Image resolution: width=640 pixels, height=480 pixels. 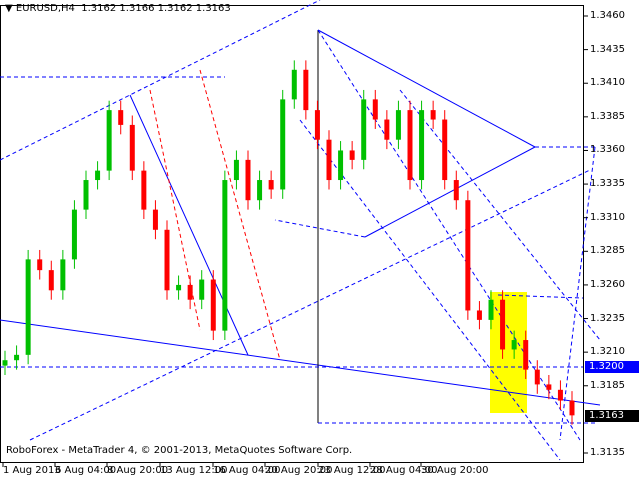 I want to click on y-tick-label: 1.3285, so click(x=607, y=251).